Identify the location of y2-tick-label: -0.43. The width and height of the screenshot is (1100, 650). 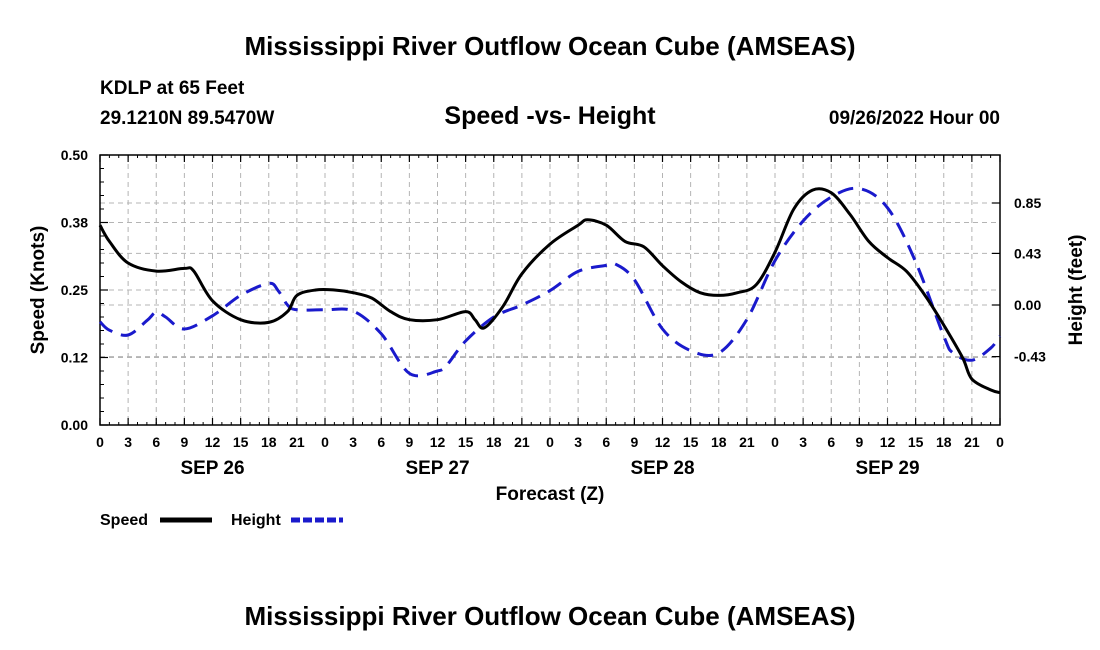
(1030, 357).